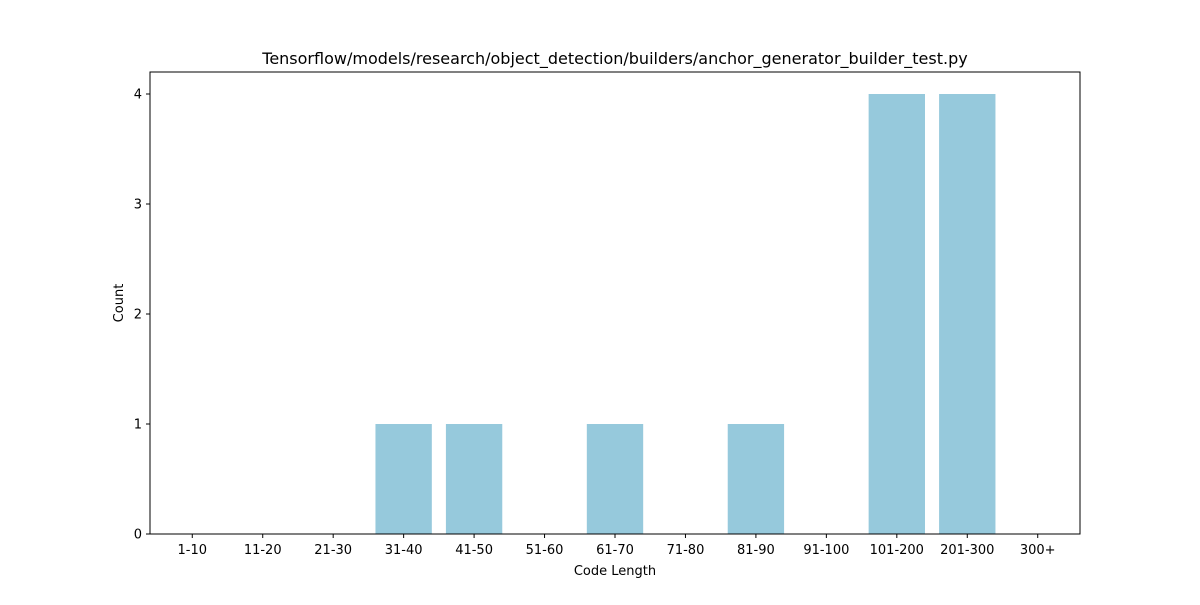 The width and height of the screenshot is (1200, 605). What do you see at coordinates (138, 425) in the screenshot?
I see `y-tick-label: 1` at bounding box center [138, 425].